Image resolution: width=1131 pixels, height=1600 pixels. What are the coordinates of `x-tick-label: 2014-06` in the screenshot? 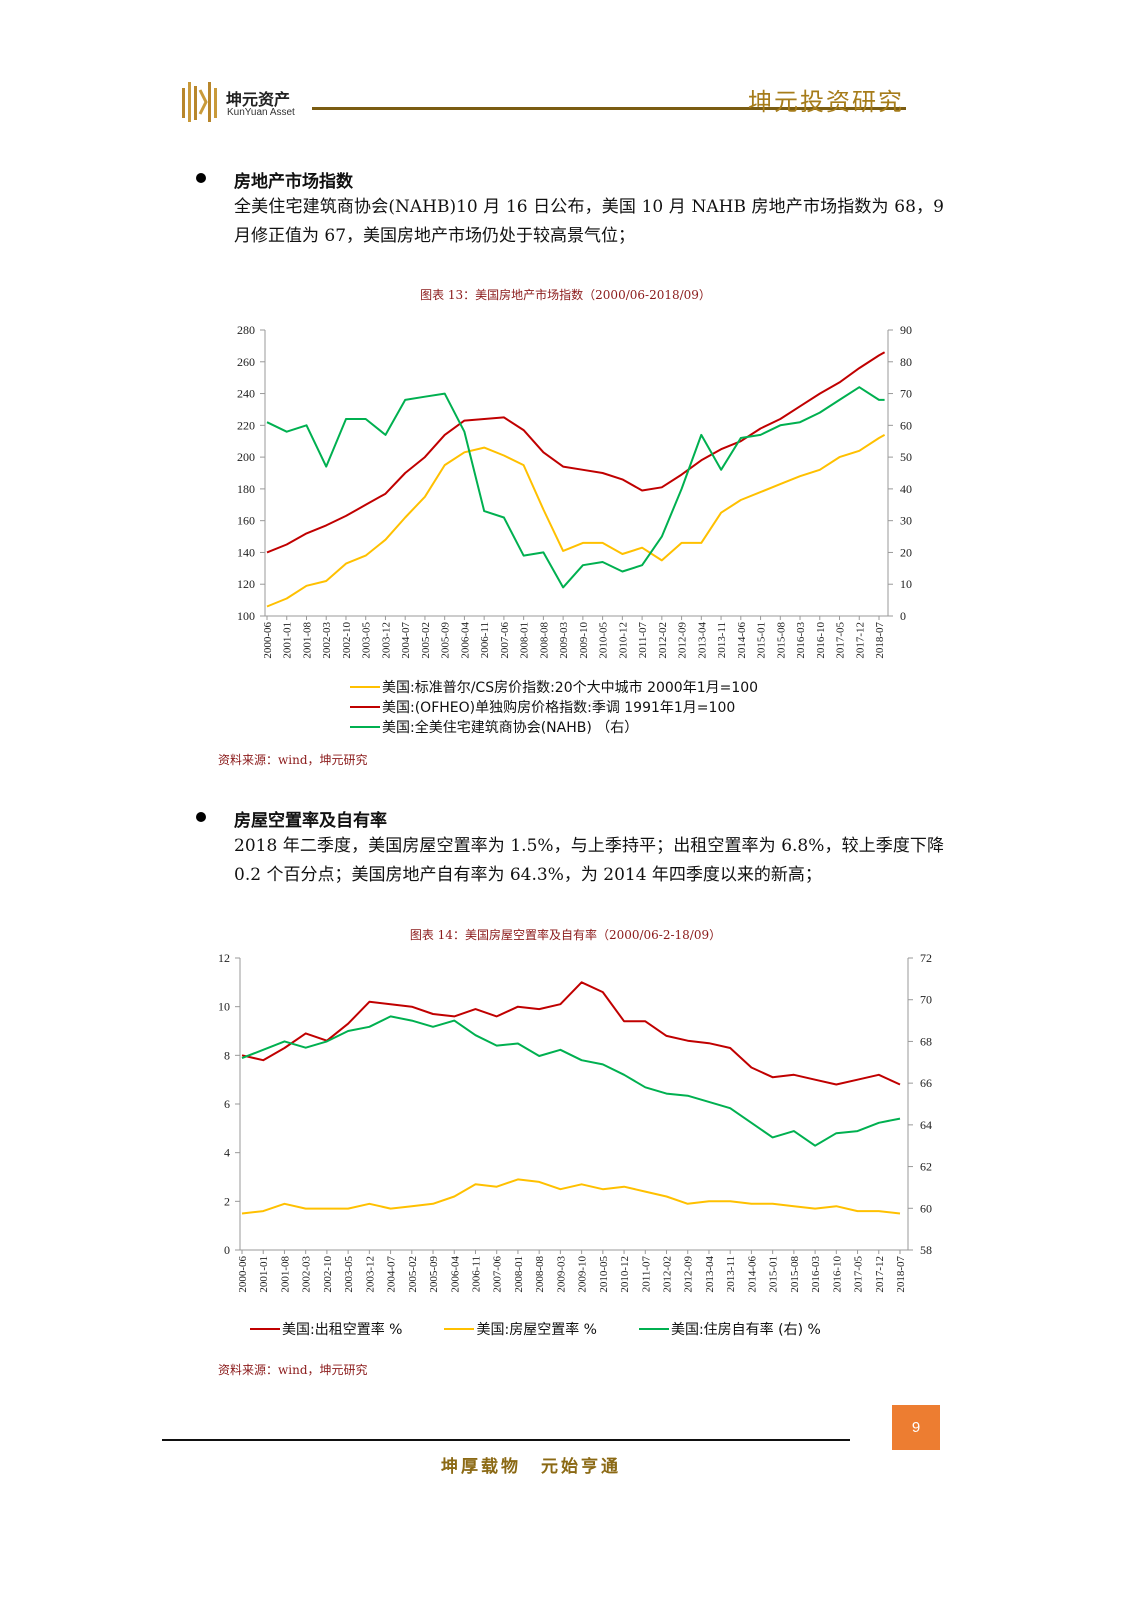 It's located at (752, 1274).